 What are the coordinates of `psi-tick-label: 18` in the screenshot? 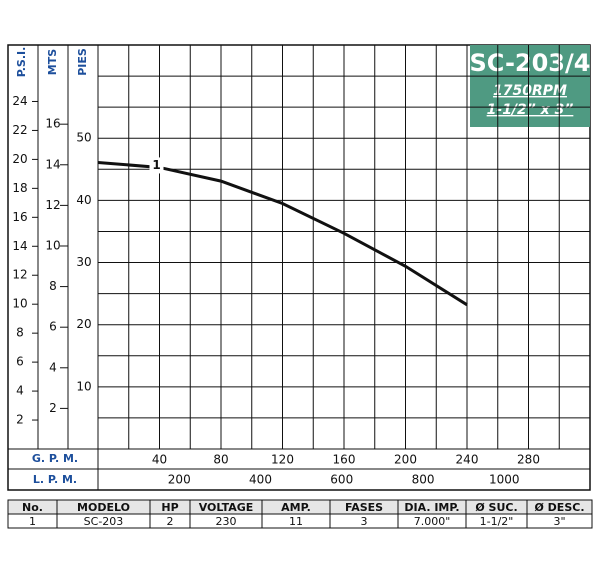 It's located at (19, 188).